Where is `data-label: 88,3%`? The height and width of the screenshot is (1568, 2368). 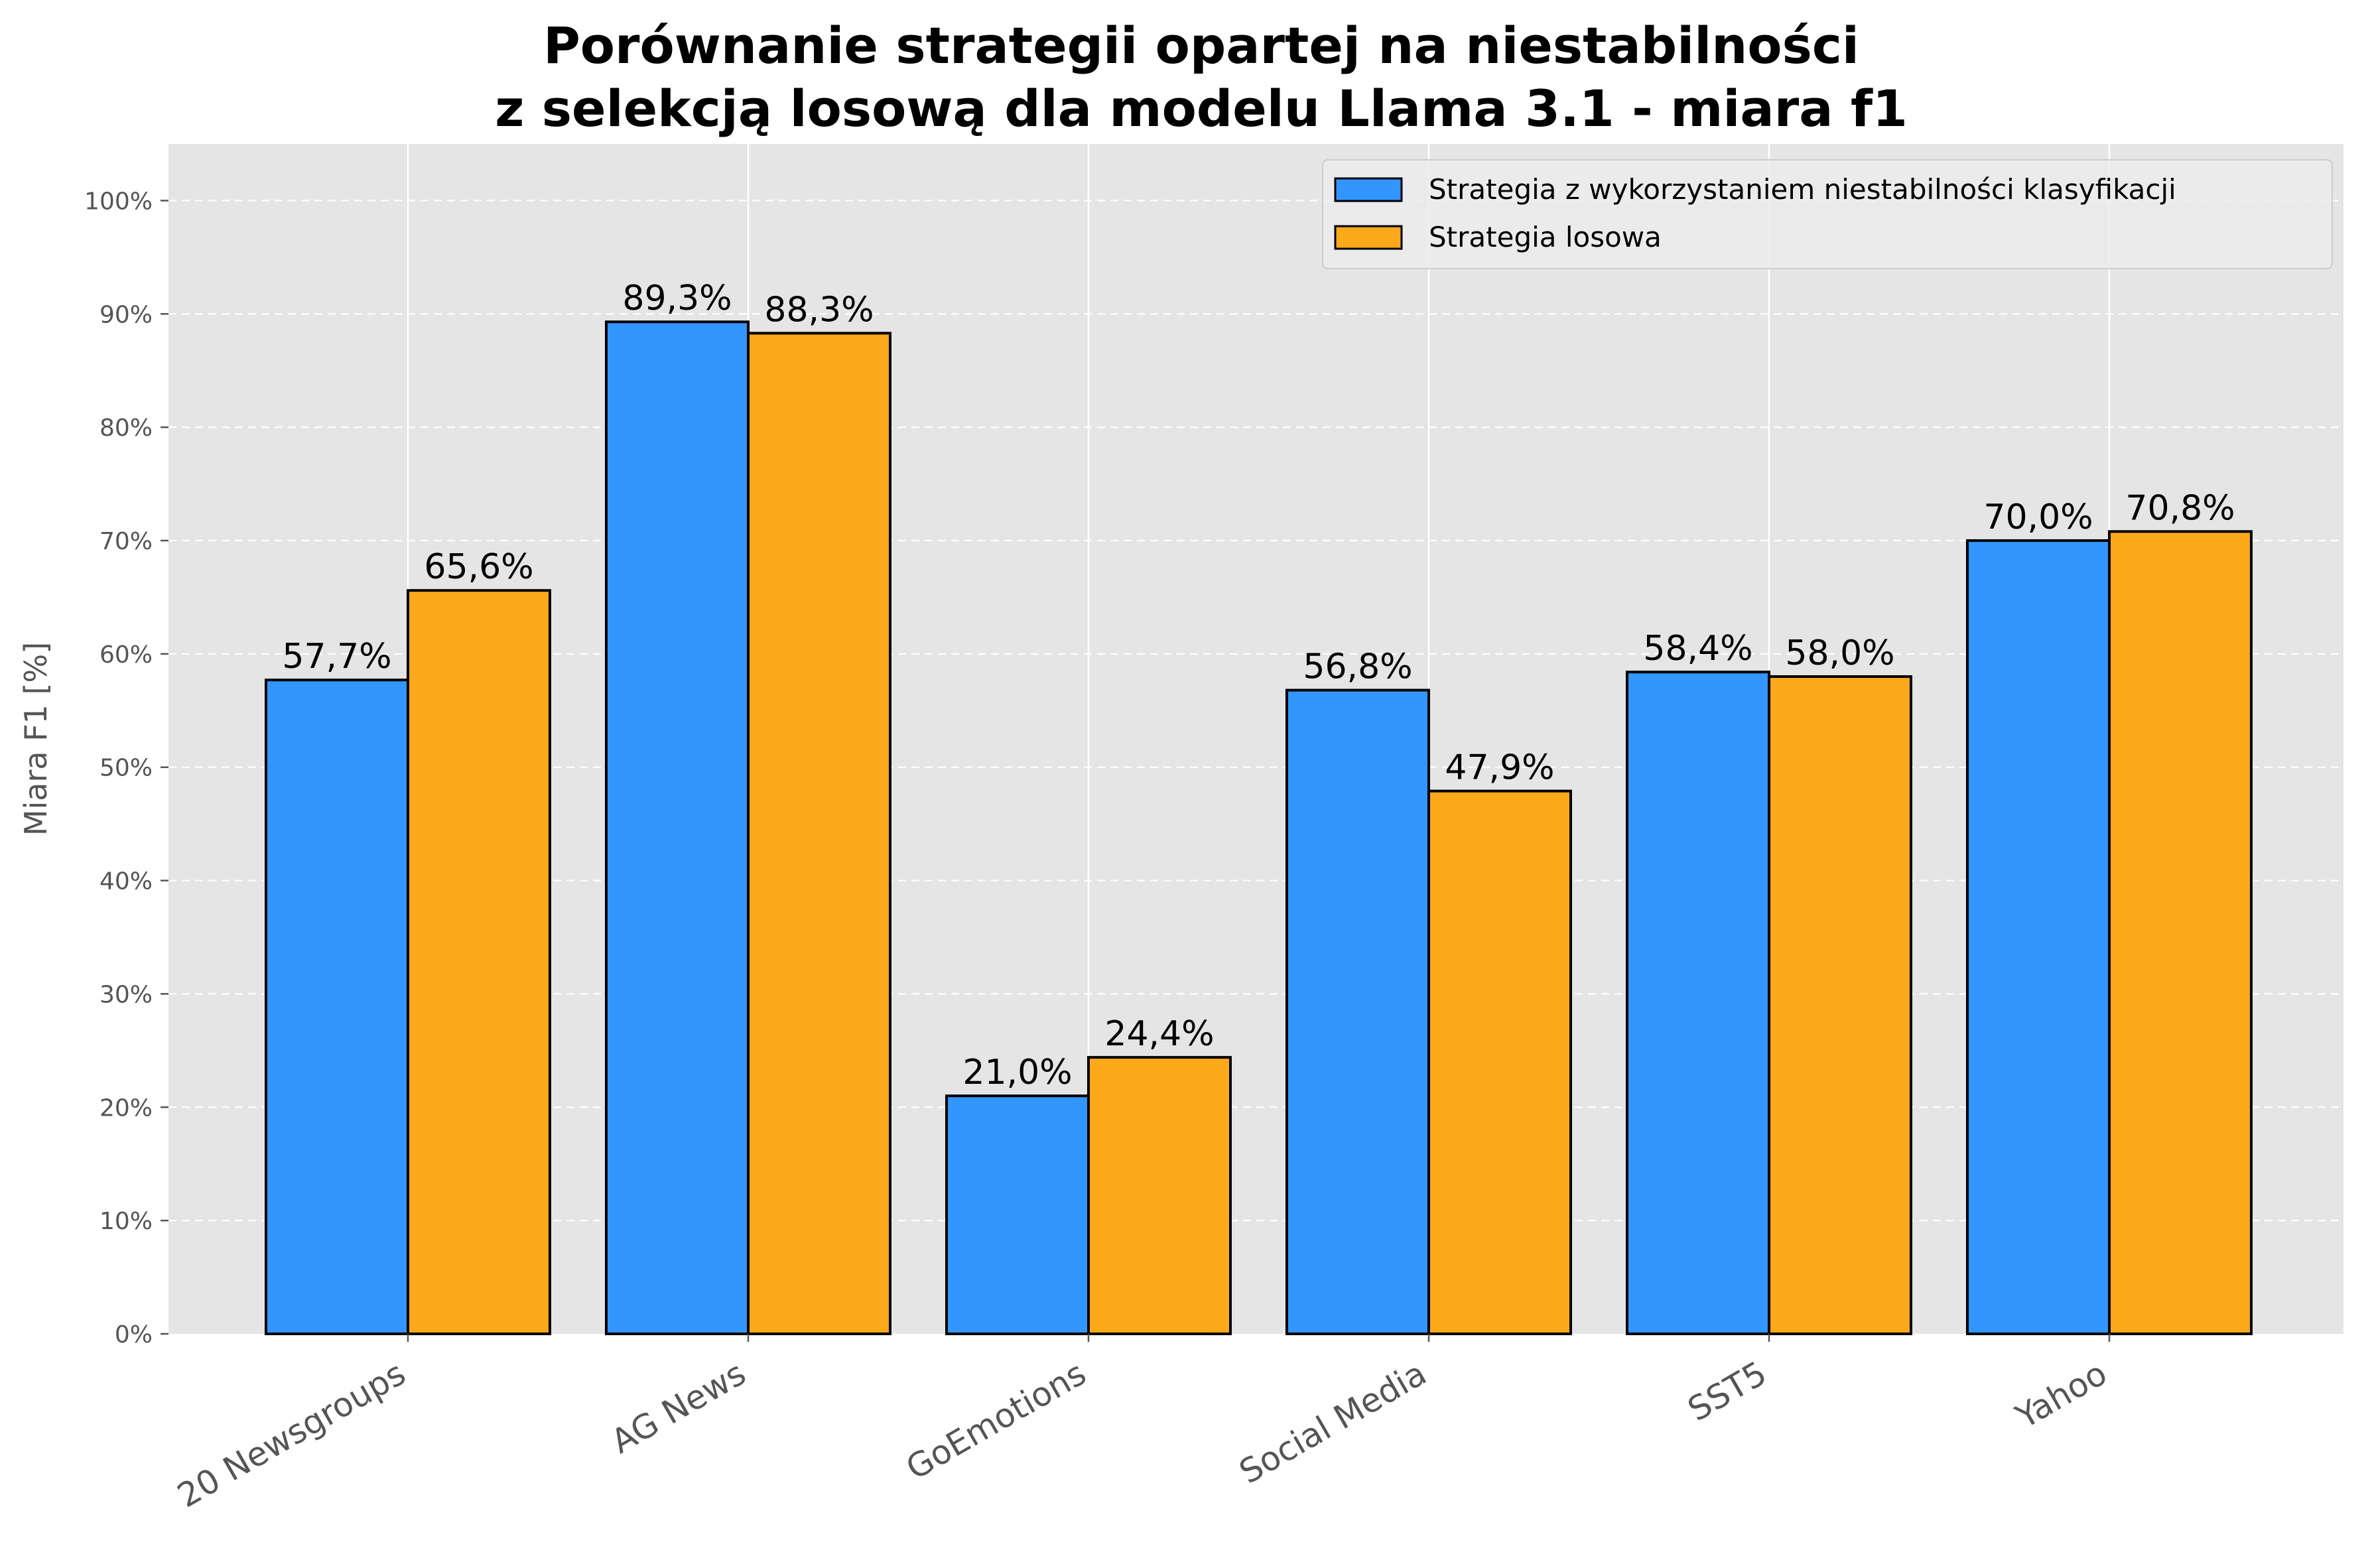 data-label: 88,3% is located at coordinates (819, 310).